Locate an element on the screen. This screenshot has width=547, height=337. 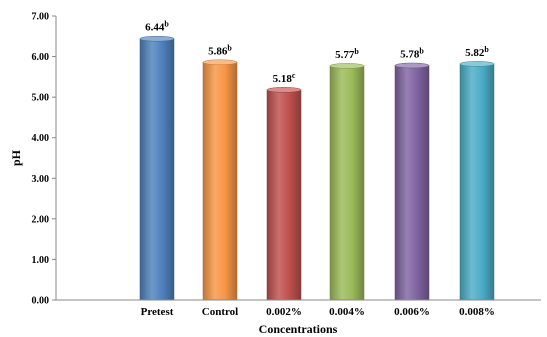
x-tick-label: 0.002% is located at coordinates (284, 312).